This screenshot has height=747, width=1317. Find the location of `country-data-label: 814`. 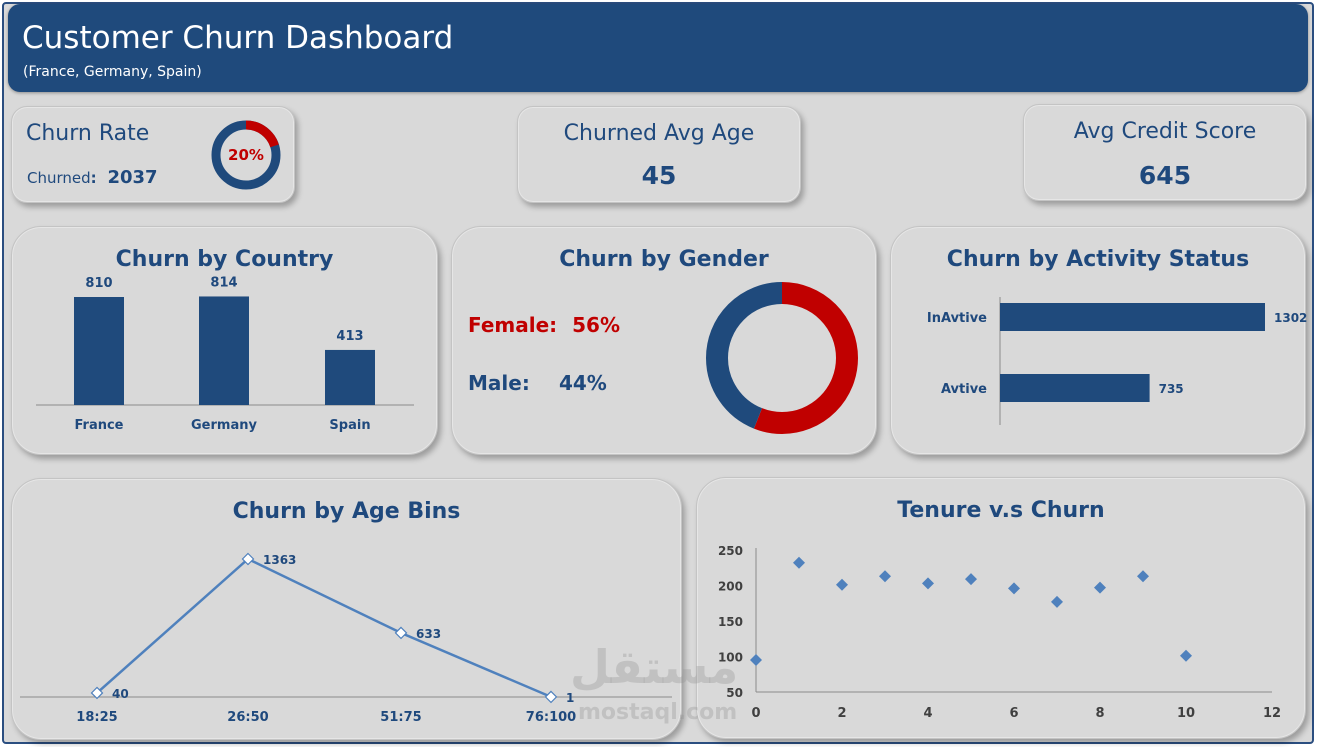

country-data-label: 814 is located at coordinates (223, 282).